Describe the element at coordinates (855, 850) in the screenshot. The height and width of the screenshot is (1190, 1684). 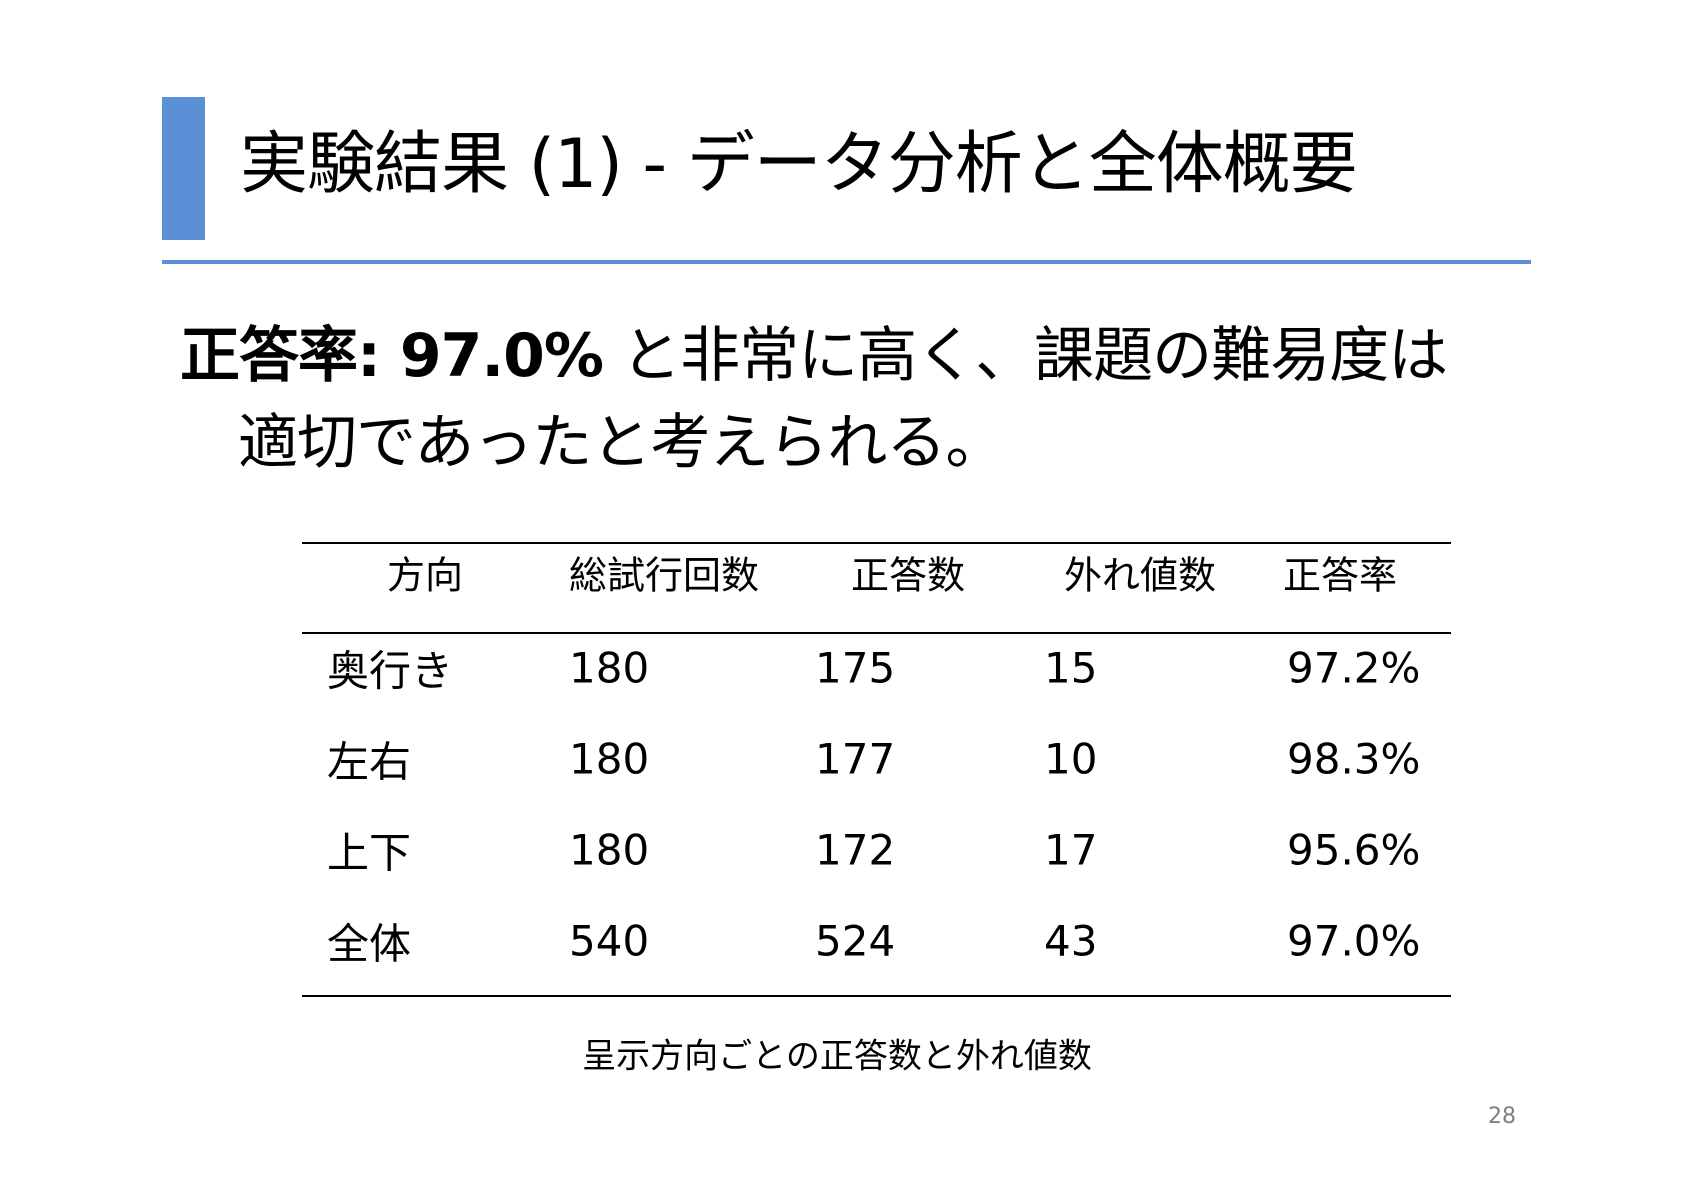
I see `table-cell: 172` at that location.